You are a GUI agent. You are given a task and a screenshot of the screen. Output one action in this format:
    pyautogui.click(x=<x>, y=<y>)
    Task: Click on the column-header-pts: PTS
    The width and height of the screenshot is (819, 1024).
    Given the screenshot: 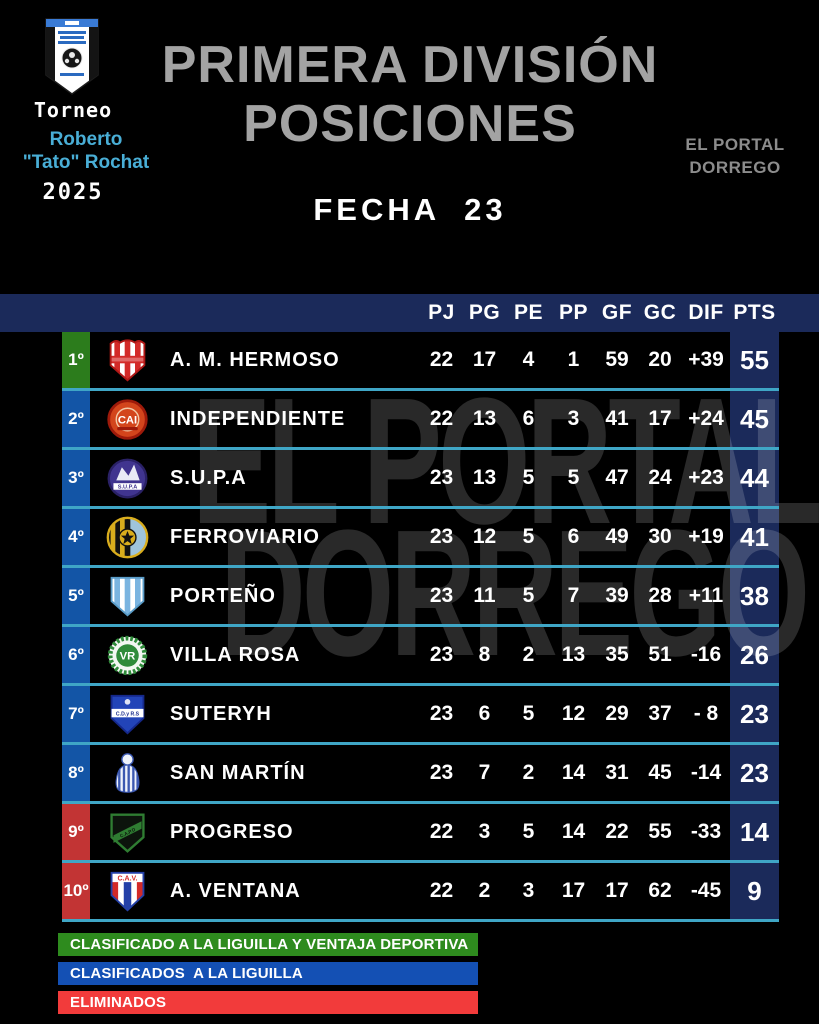 What is the action you would take?
    pyautogui.click(x=754, y=312)
    